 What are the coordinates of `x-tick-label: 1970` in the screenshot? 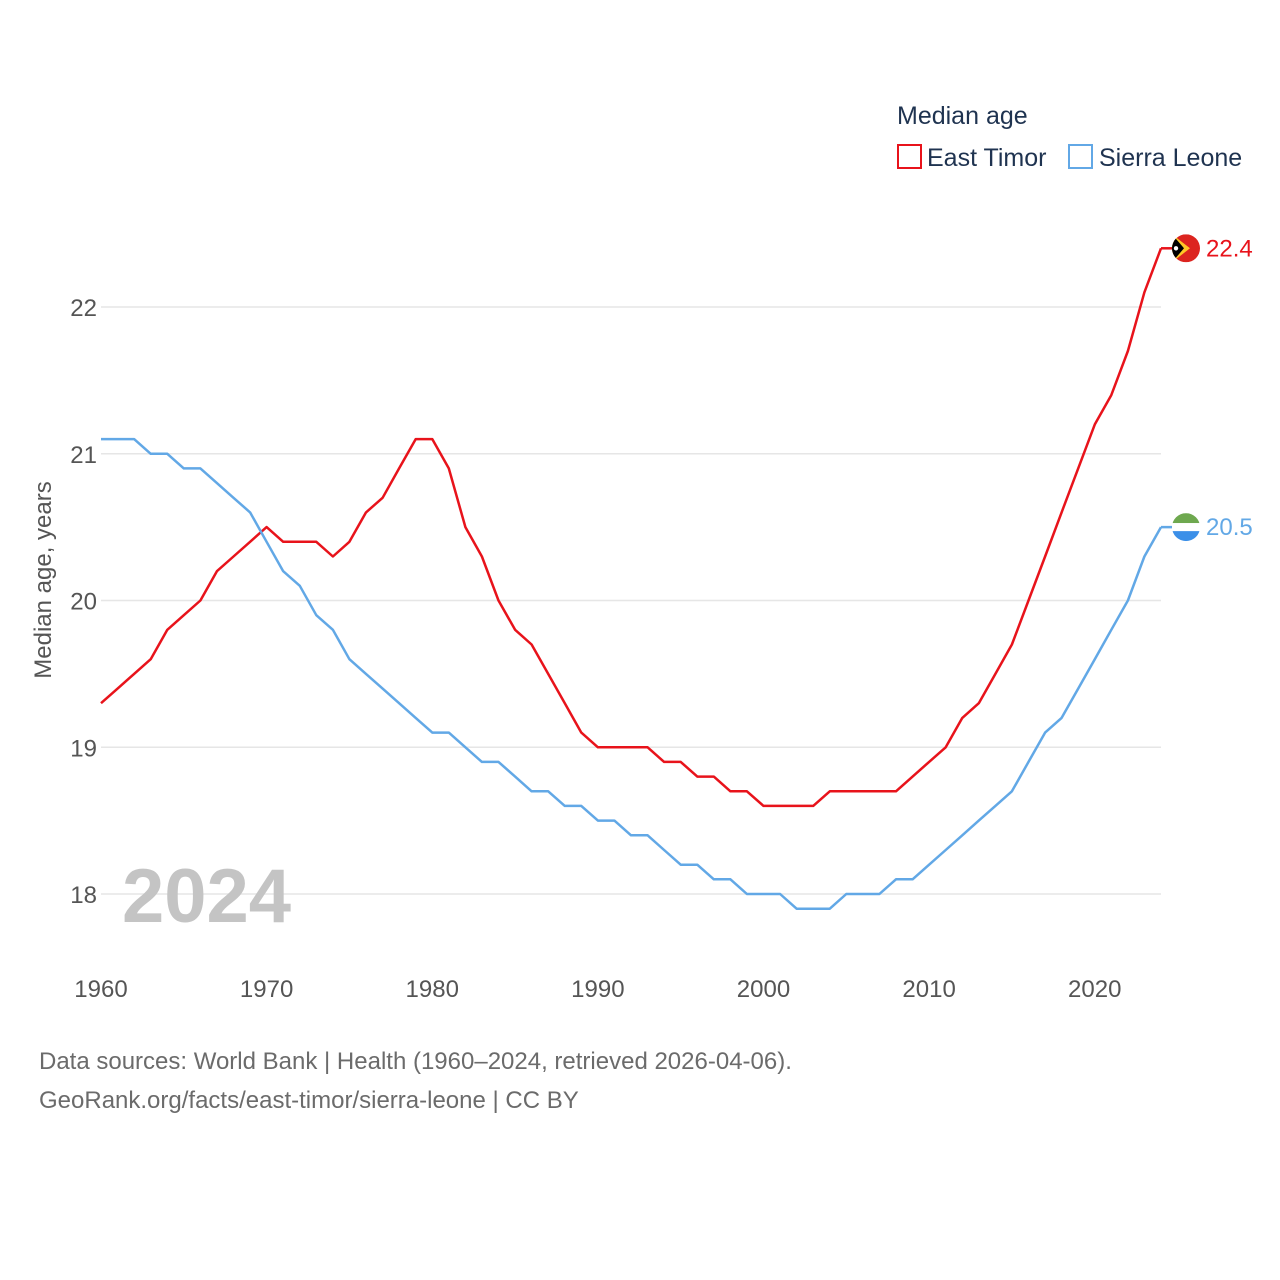 It's located at (266, 989).